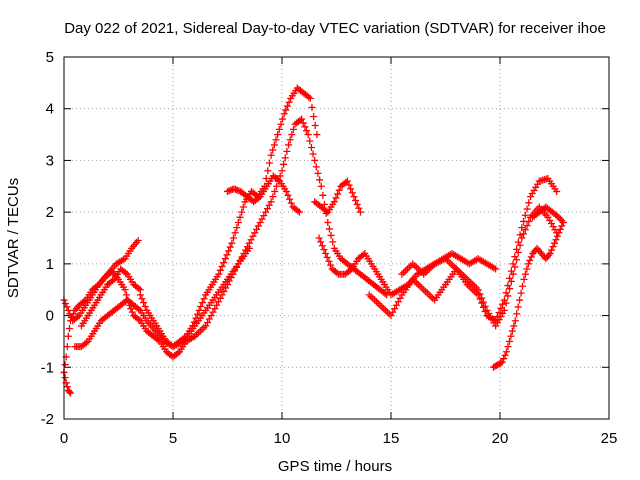  Describe the element at coordinates (47, 419) in the screenshot. I see `y-tick-label: -2` at that location.